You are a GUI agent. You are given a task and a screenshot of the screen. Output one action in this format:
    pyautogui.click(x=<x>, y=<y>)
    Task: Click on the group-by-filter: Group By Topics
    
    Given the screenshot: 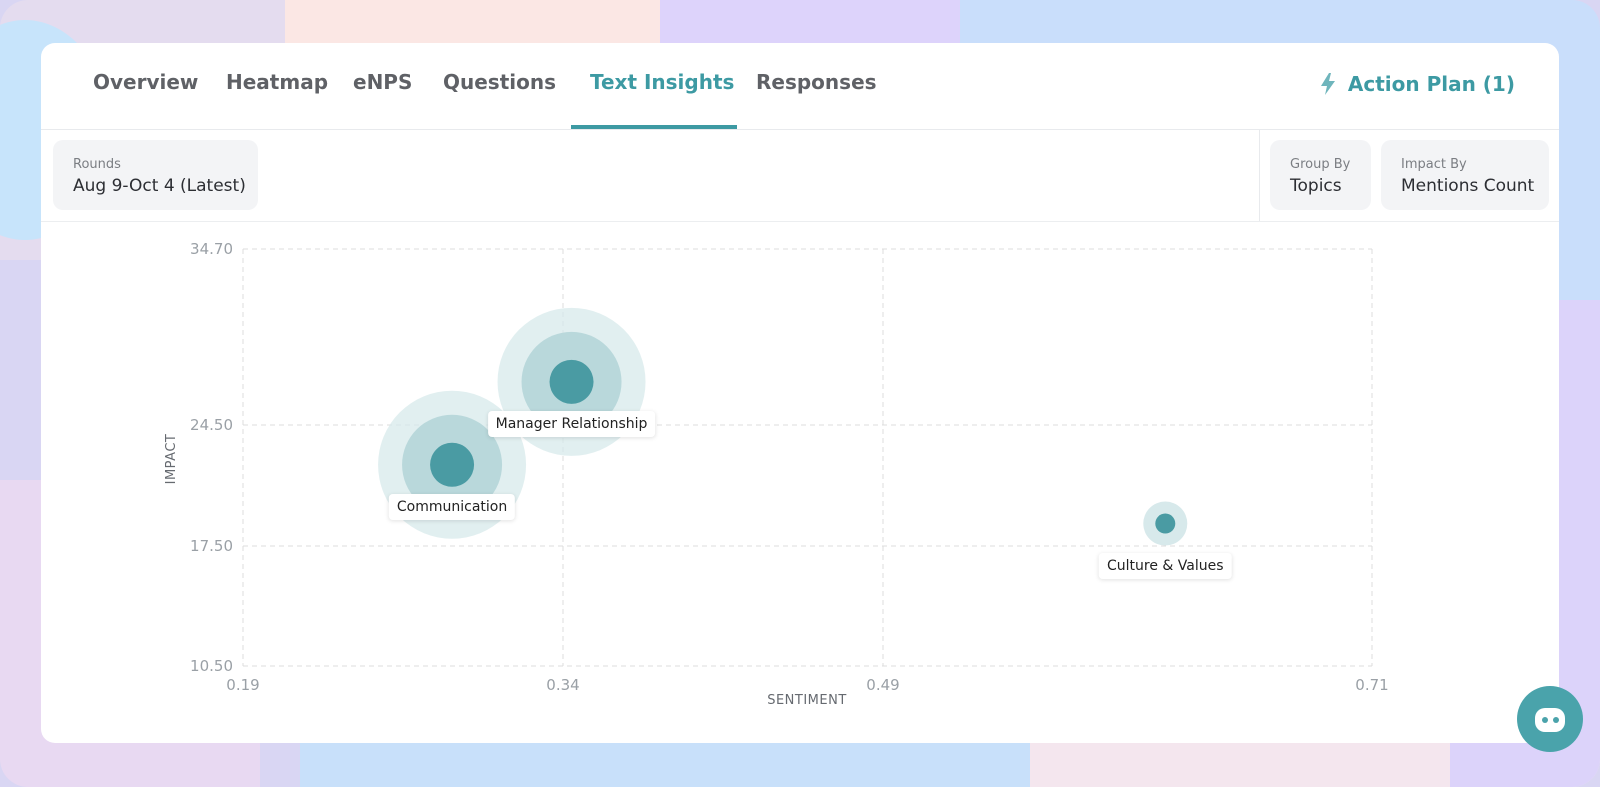 What is the action you would take?
    pyautogui.click(x=1320, y=175)
    